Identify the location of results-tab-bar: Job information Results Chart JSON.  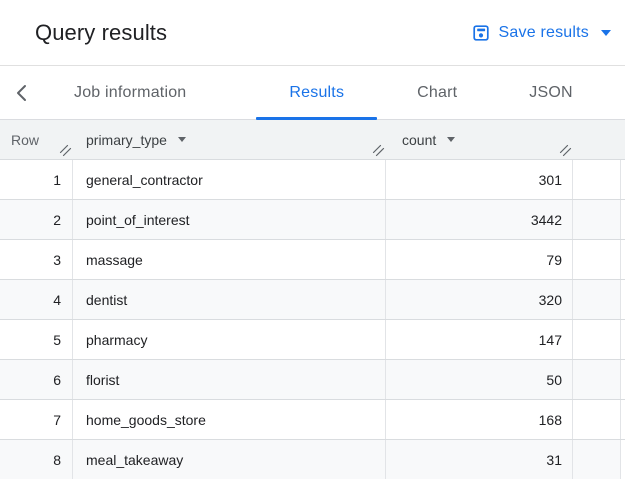
(312, 93).